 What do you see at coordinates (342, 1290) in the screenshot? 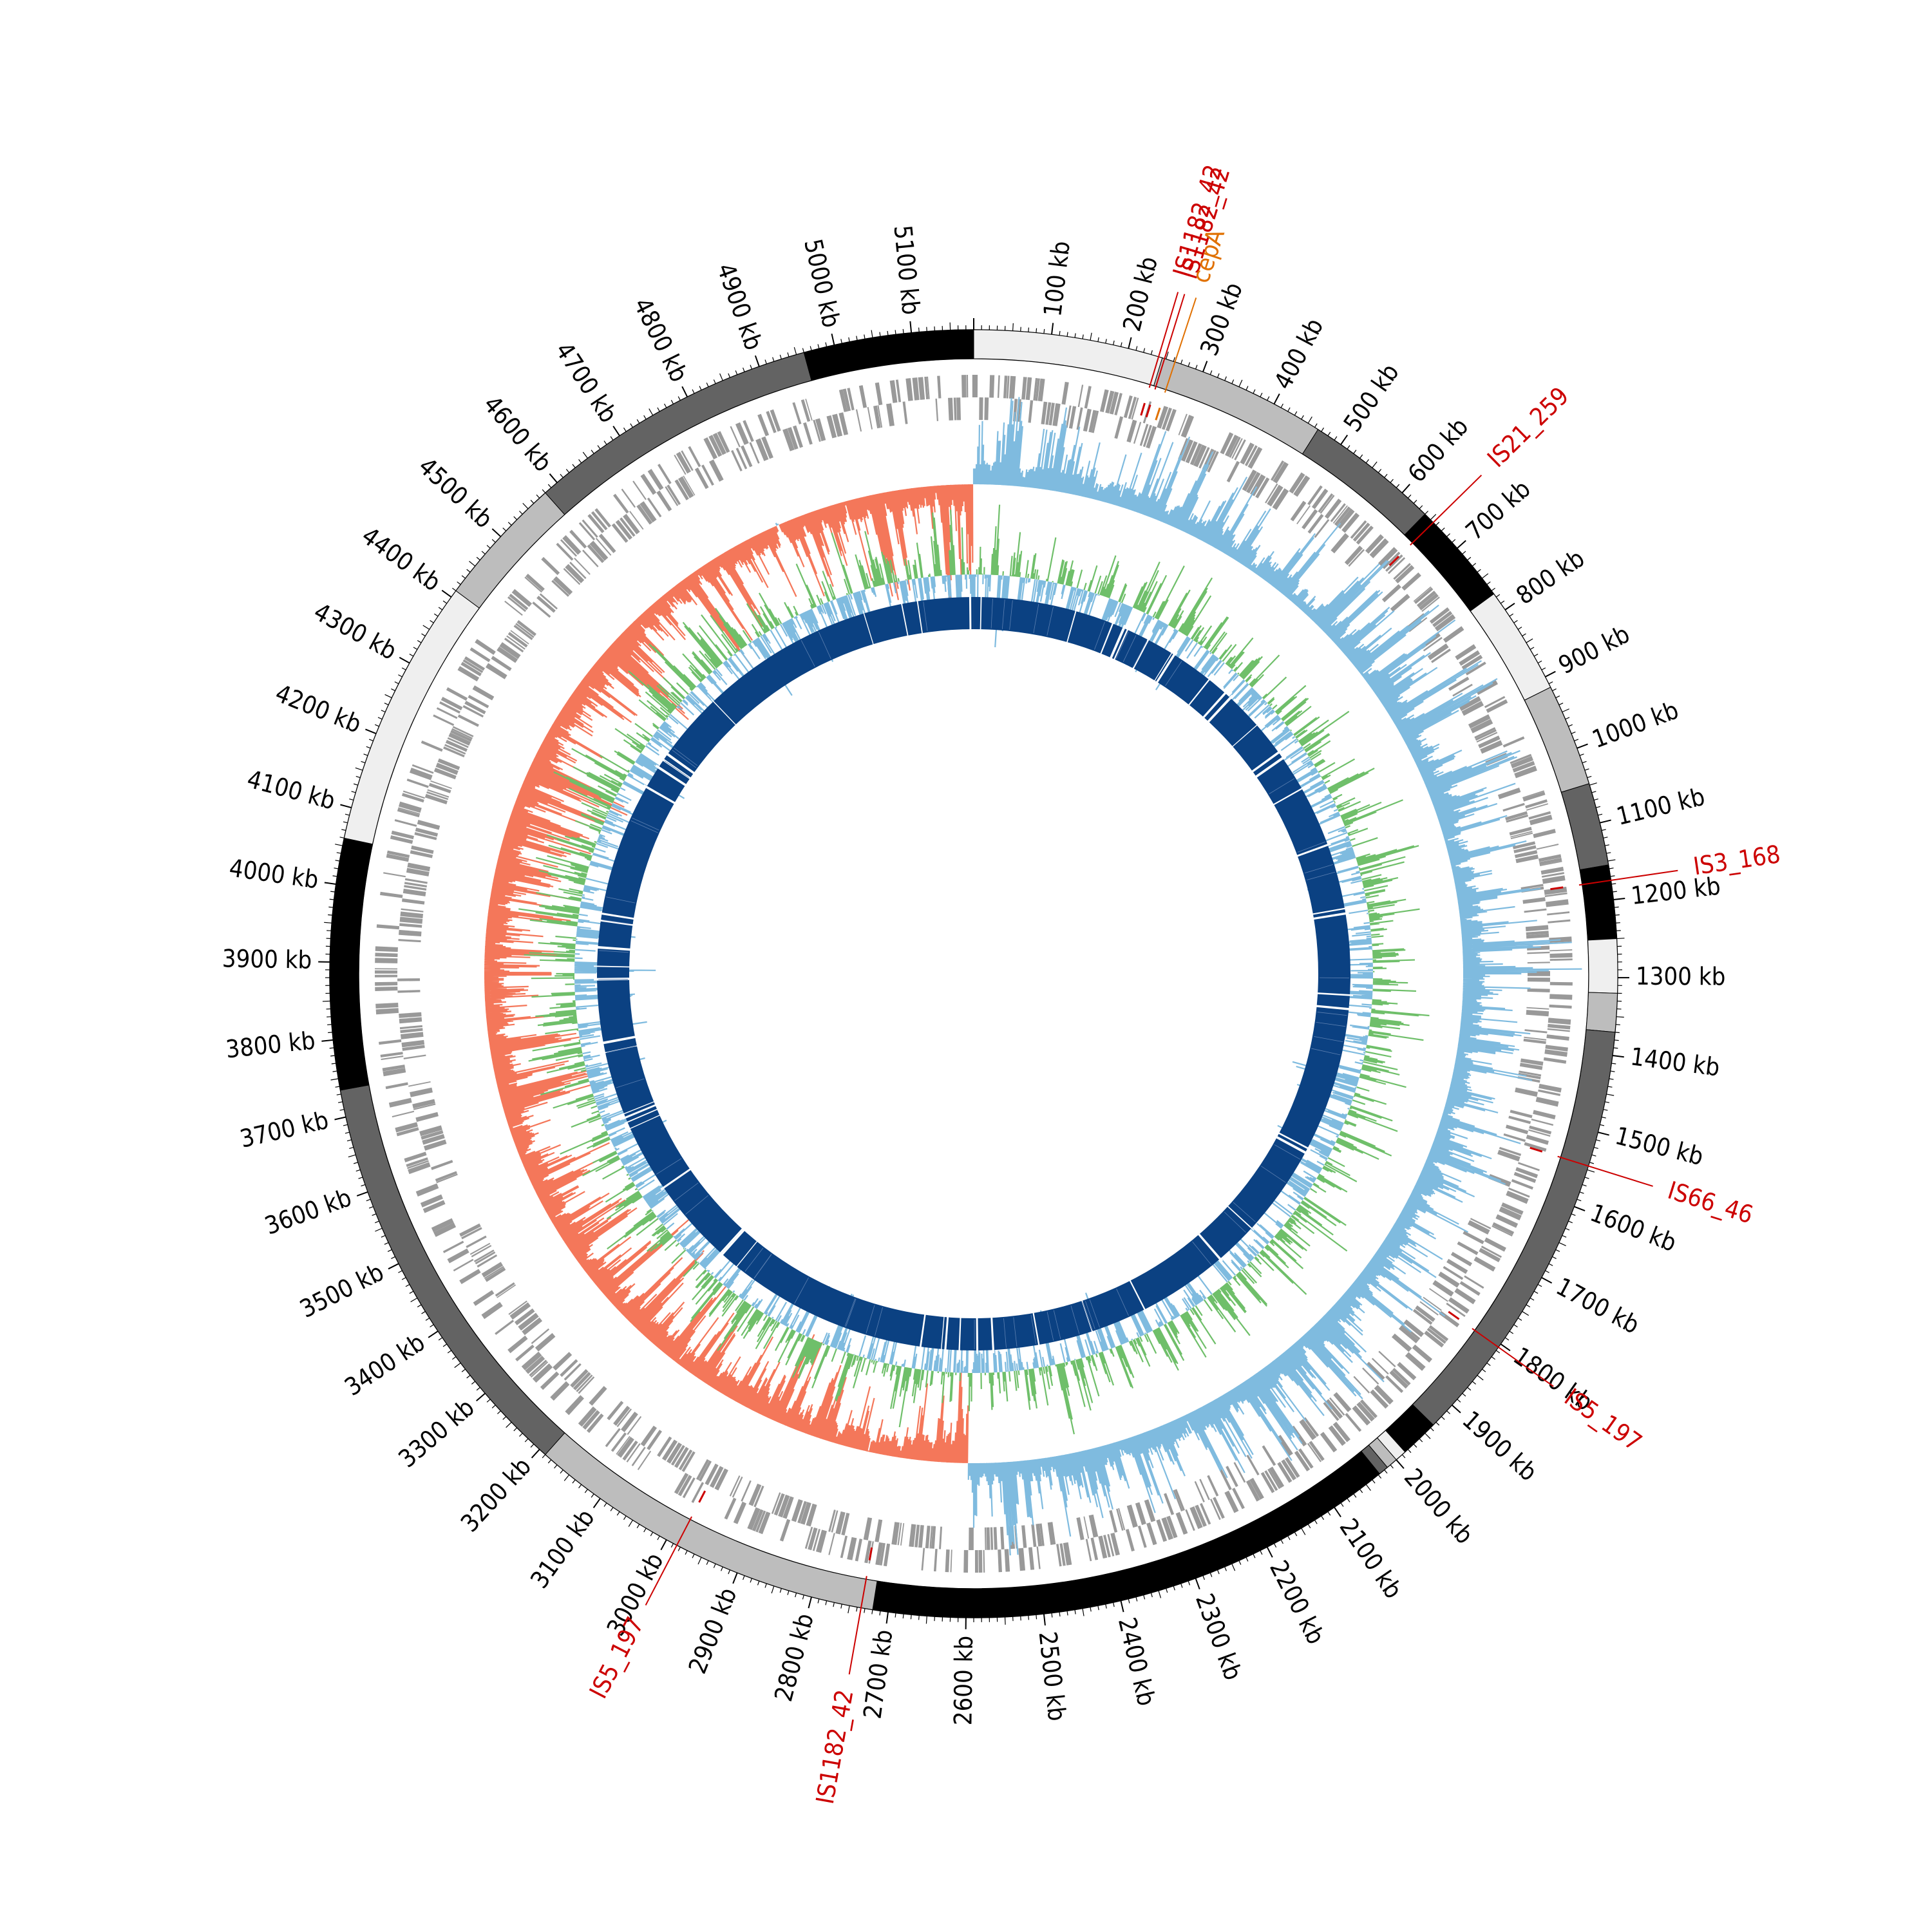
I see `tick-label: 3500 kb` at bounding box center [342, 1290].